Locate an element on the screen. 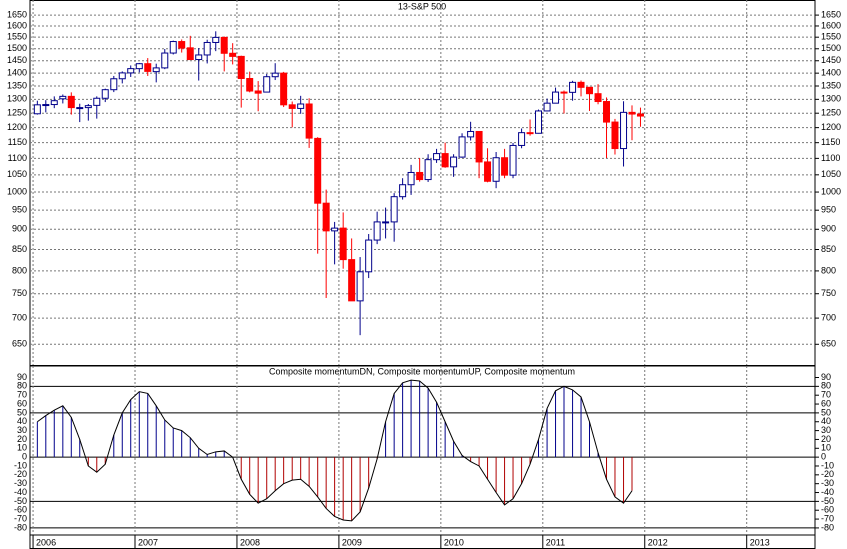 The image size is (847, 549). y-tick-label: 1500 is located at coordinates (17, 48).